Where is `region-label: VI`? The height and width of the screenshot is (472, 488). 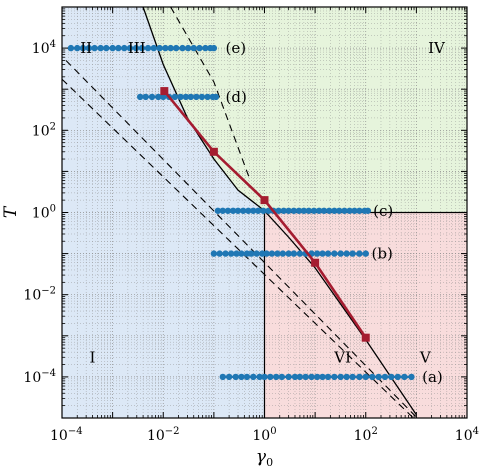
region-label: VI is located at coordinates (342, 357).